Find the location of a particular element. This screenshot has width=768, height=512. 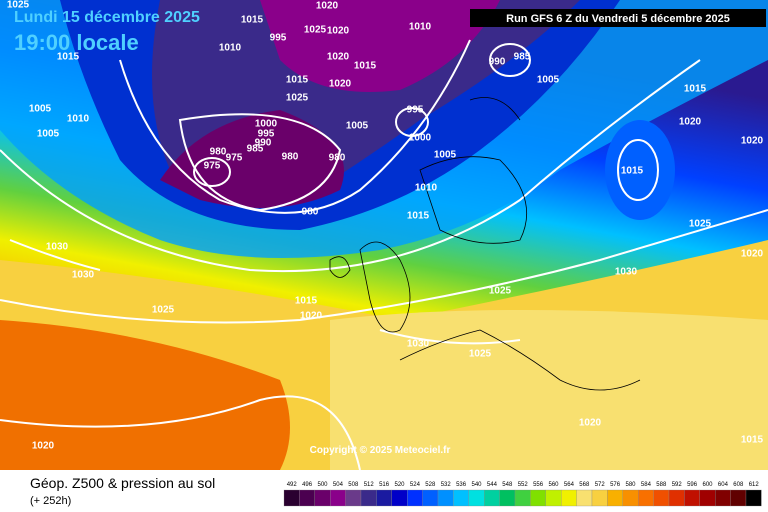

scale-label: 532 is located at coordinates (446, 485).